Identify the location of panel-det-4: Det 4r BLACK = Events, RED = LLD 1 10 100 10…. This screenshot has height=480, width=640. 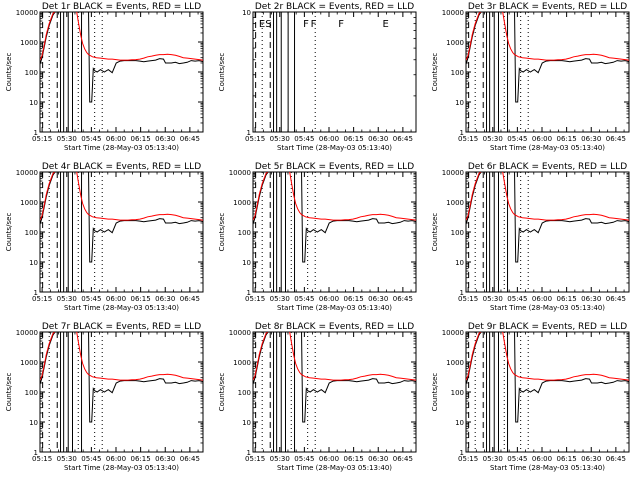
(104, 237).